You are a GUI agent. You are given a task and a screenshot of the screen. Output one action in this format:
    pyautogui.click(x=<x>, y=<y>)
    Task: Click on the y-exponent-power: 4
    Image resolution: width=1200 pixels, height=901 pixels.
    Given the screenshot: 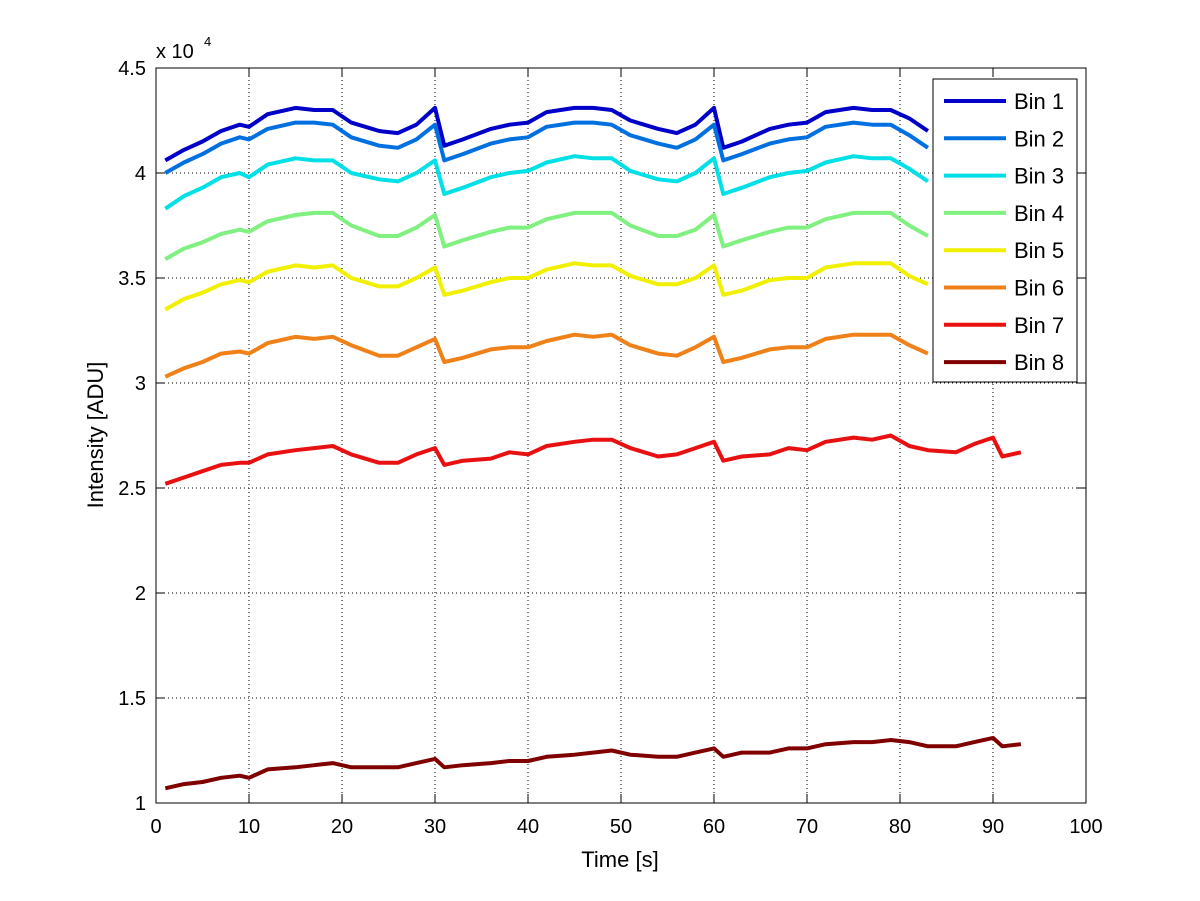 What is the action you would take?
    pyautogui.click(x=207, y=41)
    